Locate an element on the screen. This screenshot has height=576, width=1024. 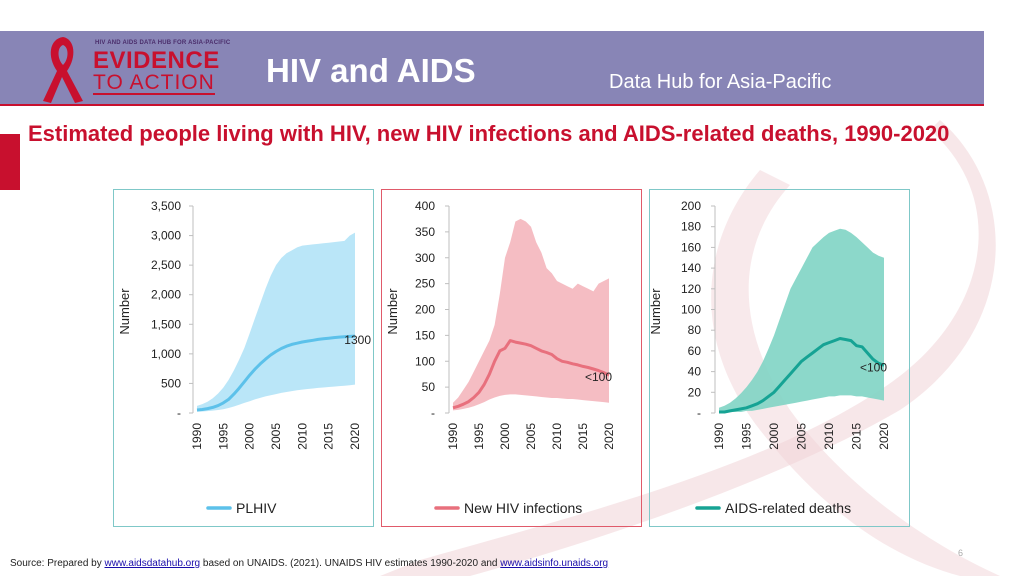
y-tick-label: 60 is located at coordinates (695, 351).